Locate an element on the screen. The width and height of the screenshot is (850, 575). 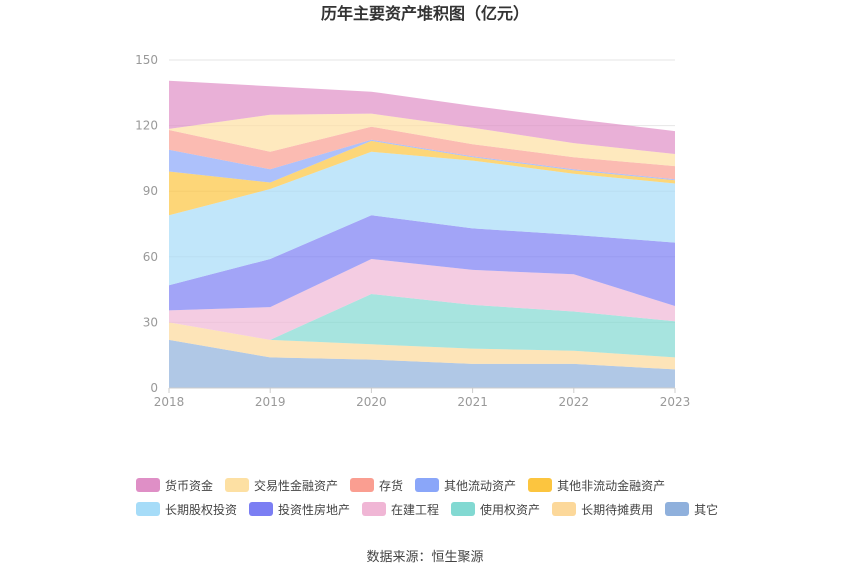
axes: 2018 2019 2020 2021 2022 2023 is located at coordinates (422, 398).